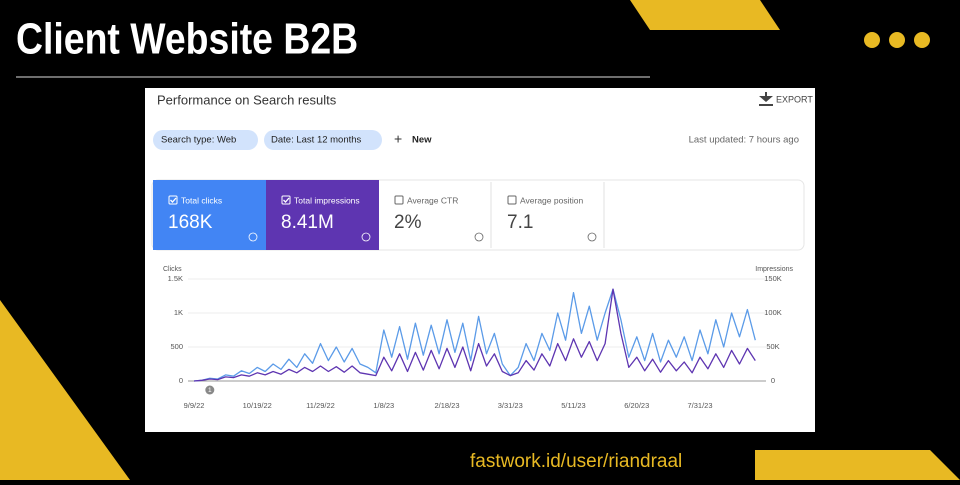  I want to click on annotation-marker, so click(210, 390).